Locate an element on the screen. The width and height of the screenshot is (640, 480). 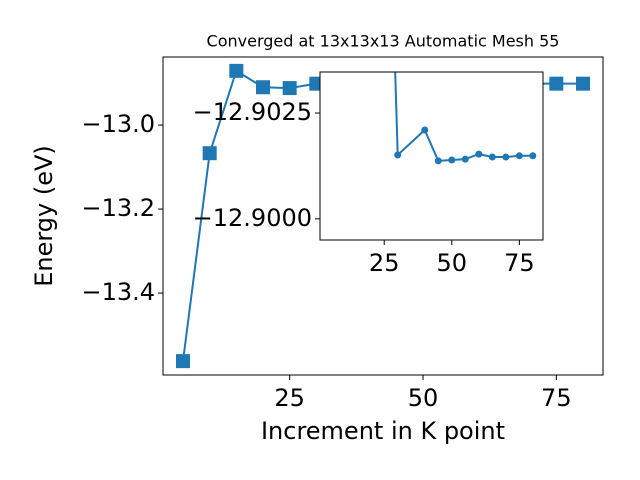
y-tick-label: −13.4 is located at coordinates (118, 292).